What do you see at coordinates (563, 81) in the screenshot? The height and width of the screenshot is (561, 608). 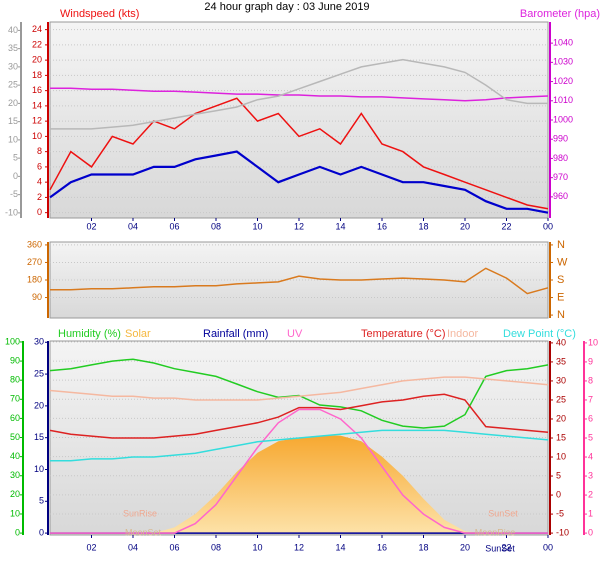 I see `y-tick-label: 1020` at bounding box center [563, 81].